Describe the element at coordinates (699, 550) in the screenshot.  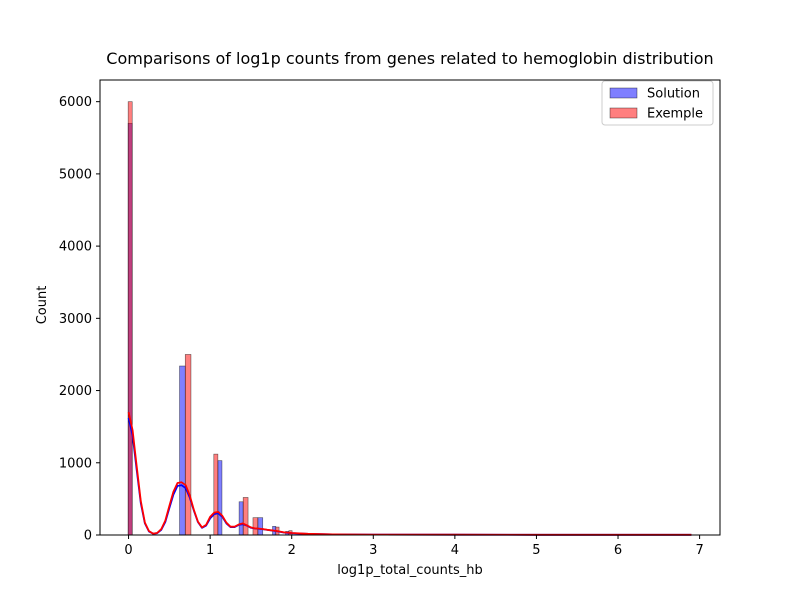
I see `x-tick-label: 7` at that location.